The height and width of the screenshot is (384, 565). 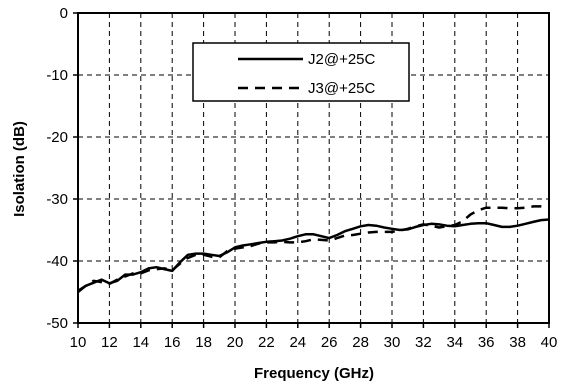 I want to click on y-tick-label: 0, so click(x=64, y=13).